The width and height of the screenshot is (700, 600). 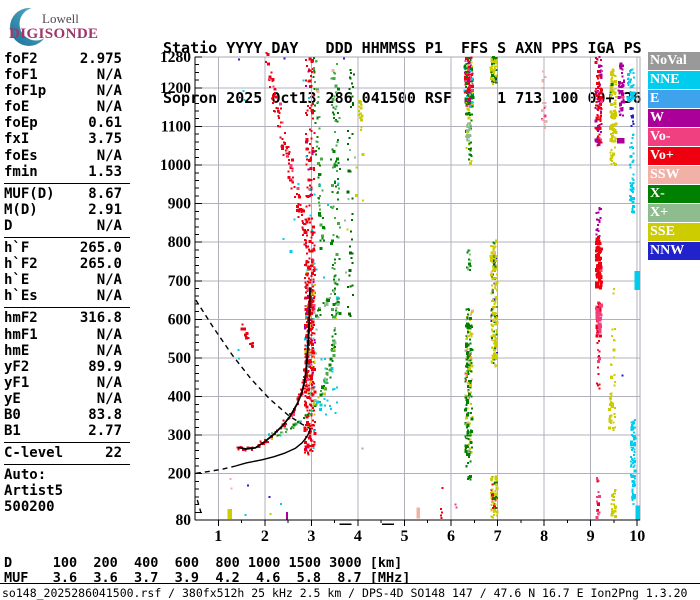 What do you see at coordinates (12, 431) in the screenshot?
I see `param-label: B1` at bounding box center [12, 431].